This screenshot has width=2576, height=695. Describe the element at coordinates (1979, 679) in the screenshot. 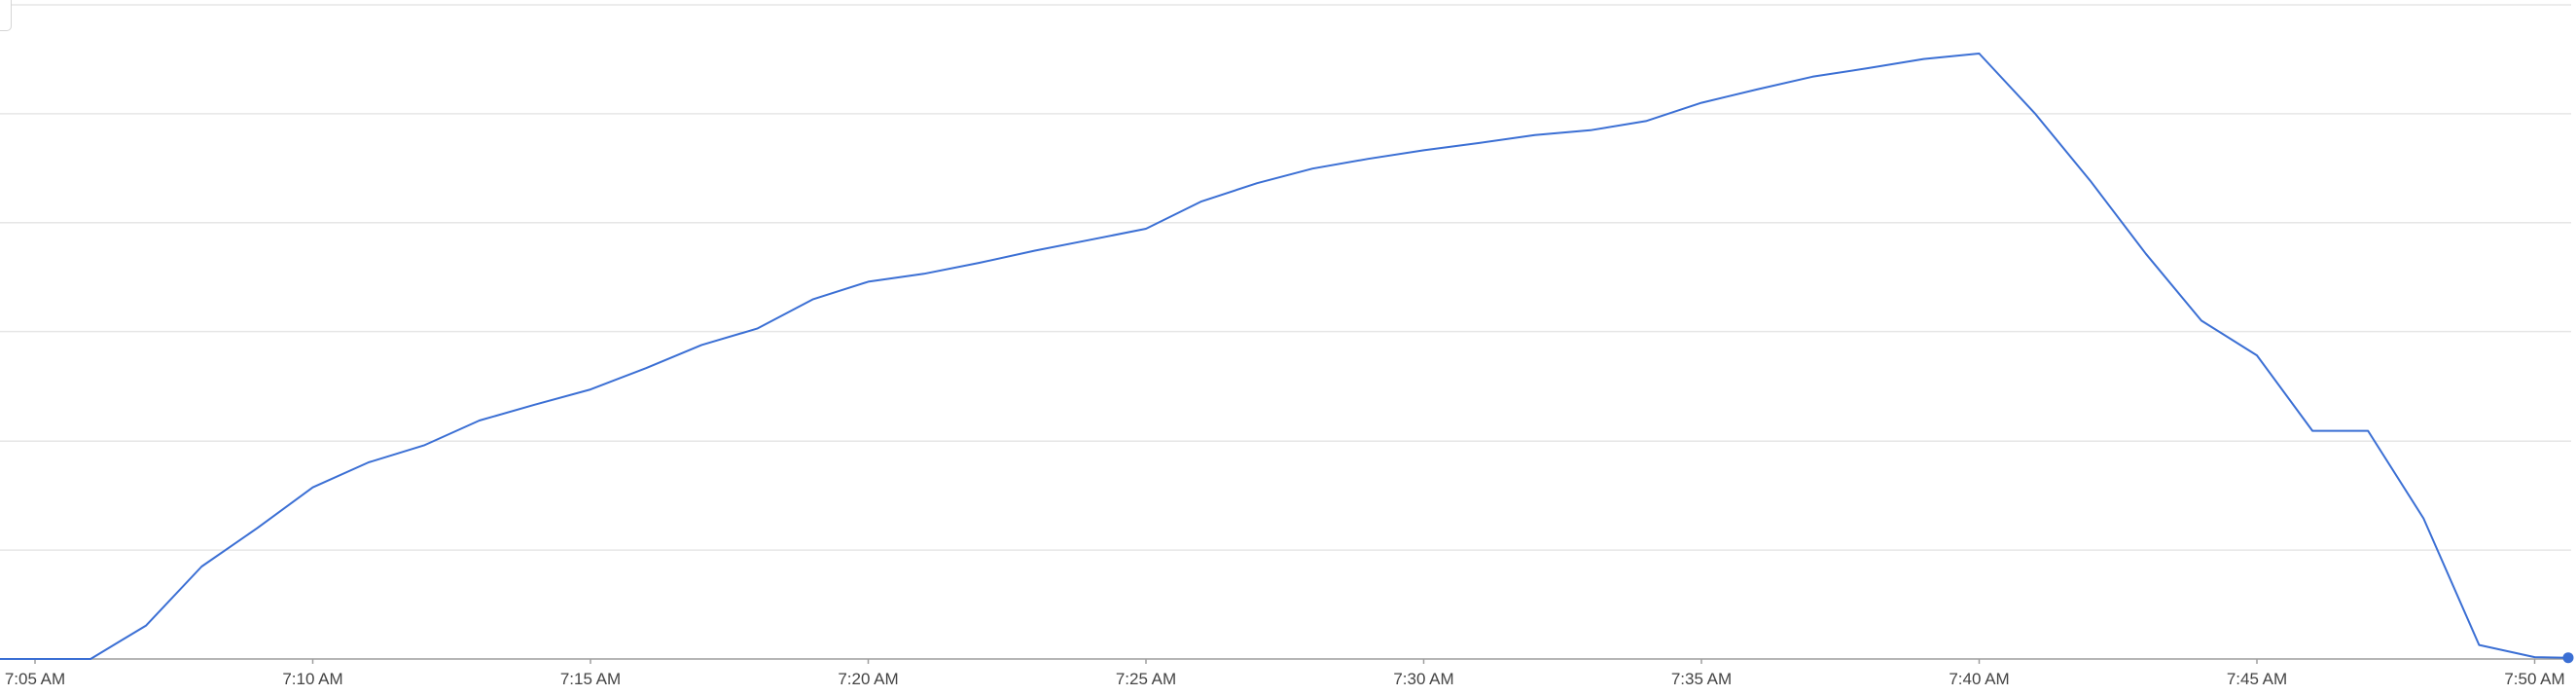

I see `x-tick-label: 7:40 AM` at that location.